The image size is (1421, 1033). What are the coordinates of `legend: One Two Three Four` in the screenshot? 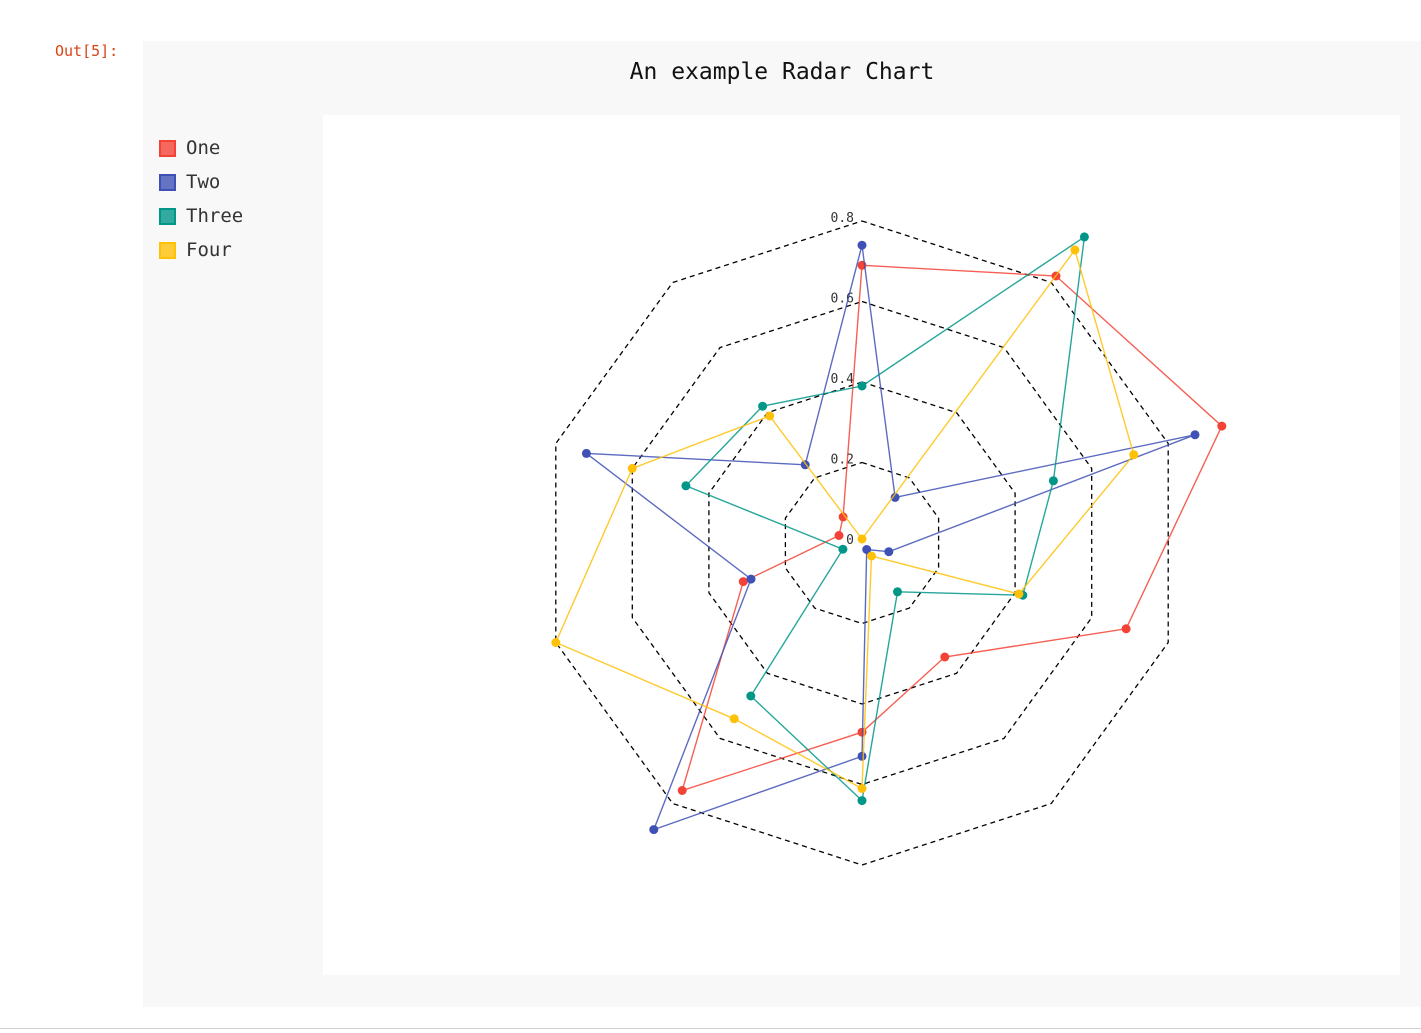 It's located at (201, 199).